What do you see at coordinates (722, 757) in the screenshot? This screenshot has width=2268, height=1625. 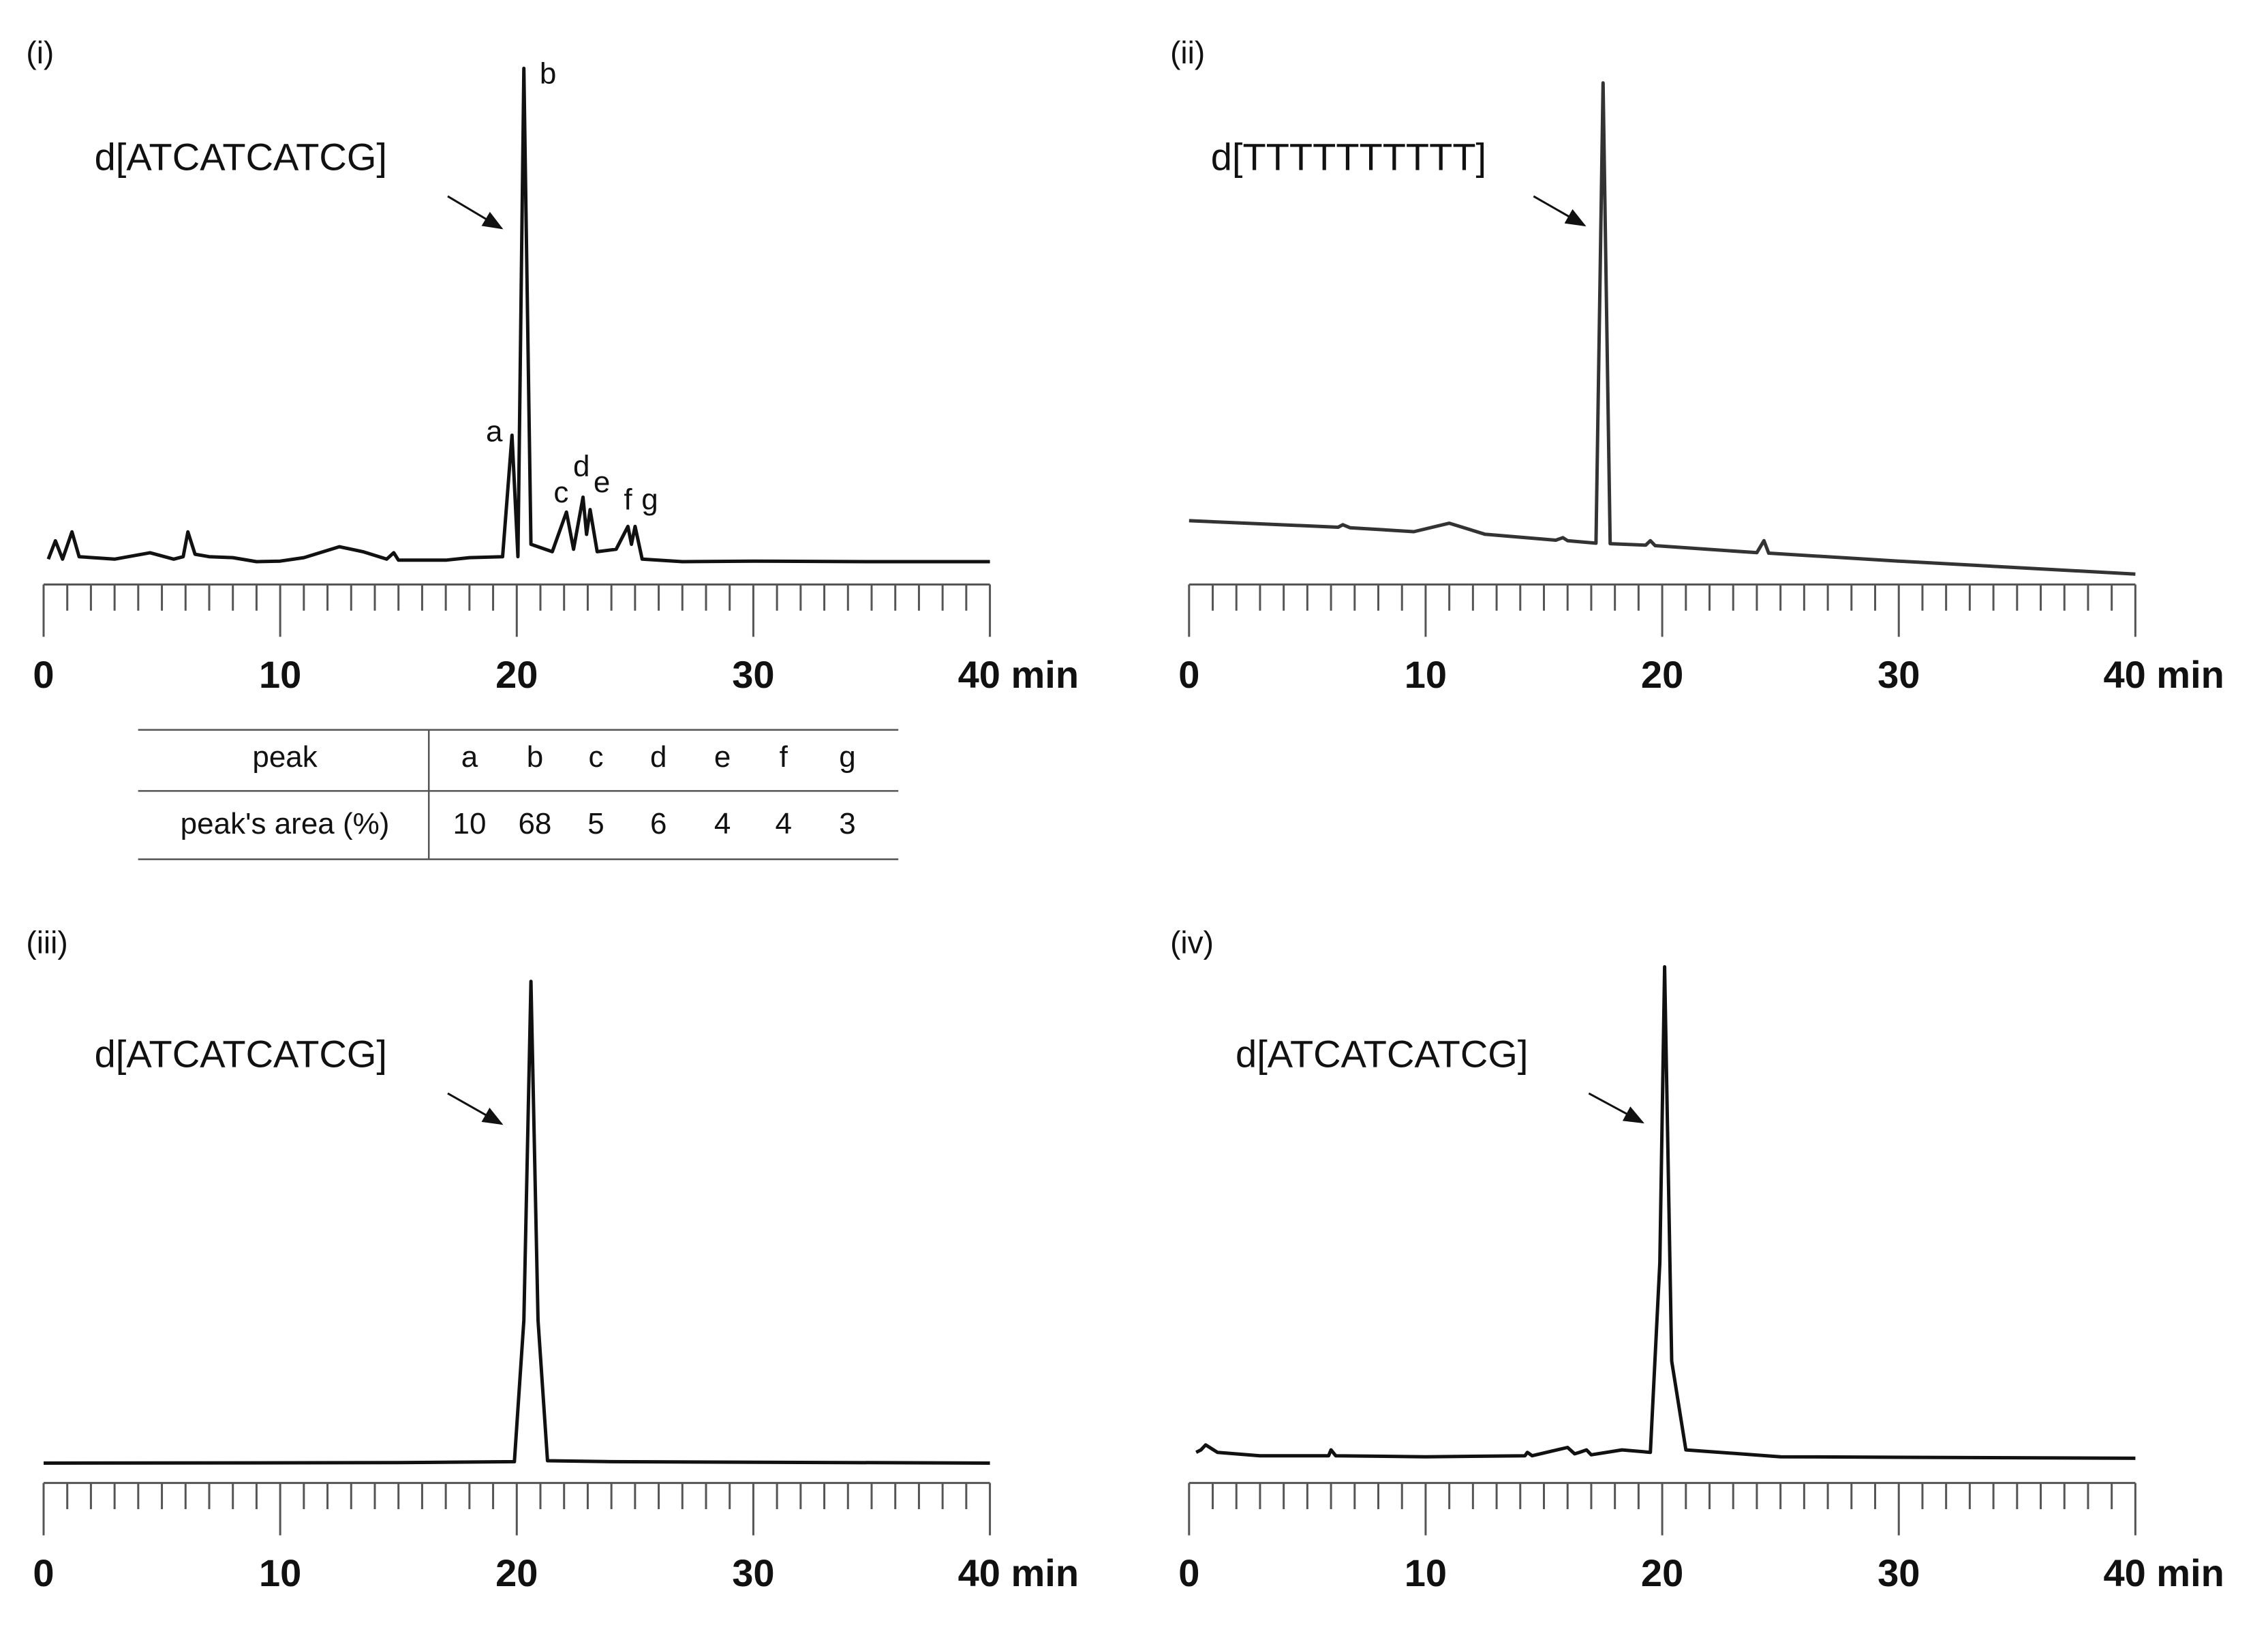 I see `table-header-cell: e` at bounding box center [722, 757].